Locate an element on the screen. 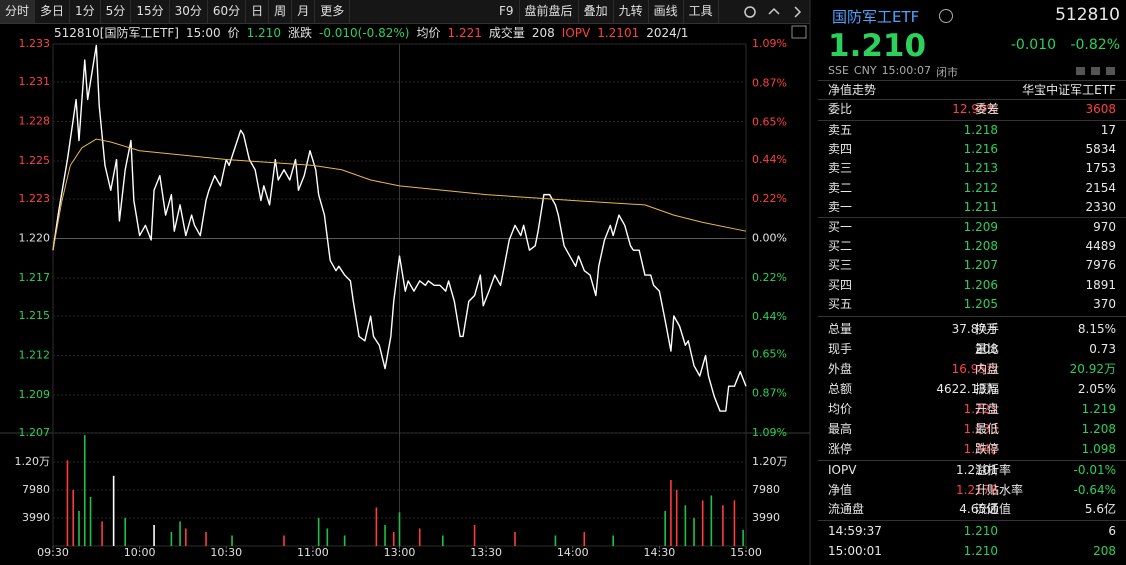  book-price: 1.211 is located at coordinates (980, 206).